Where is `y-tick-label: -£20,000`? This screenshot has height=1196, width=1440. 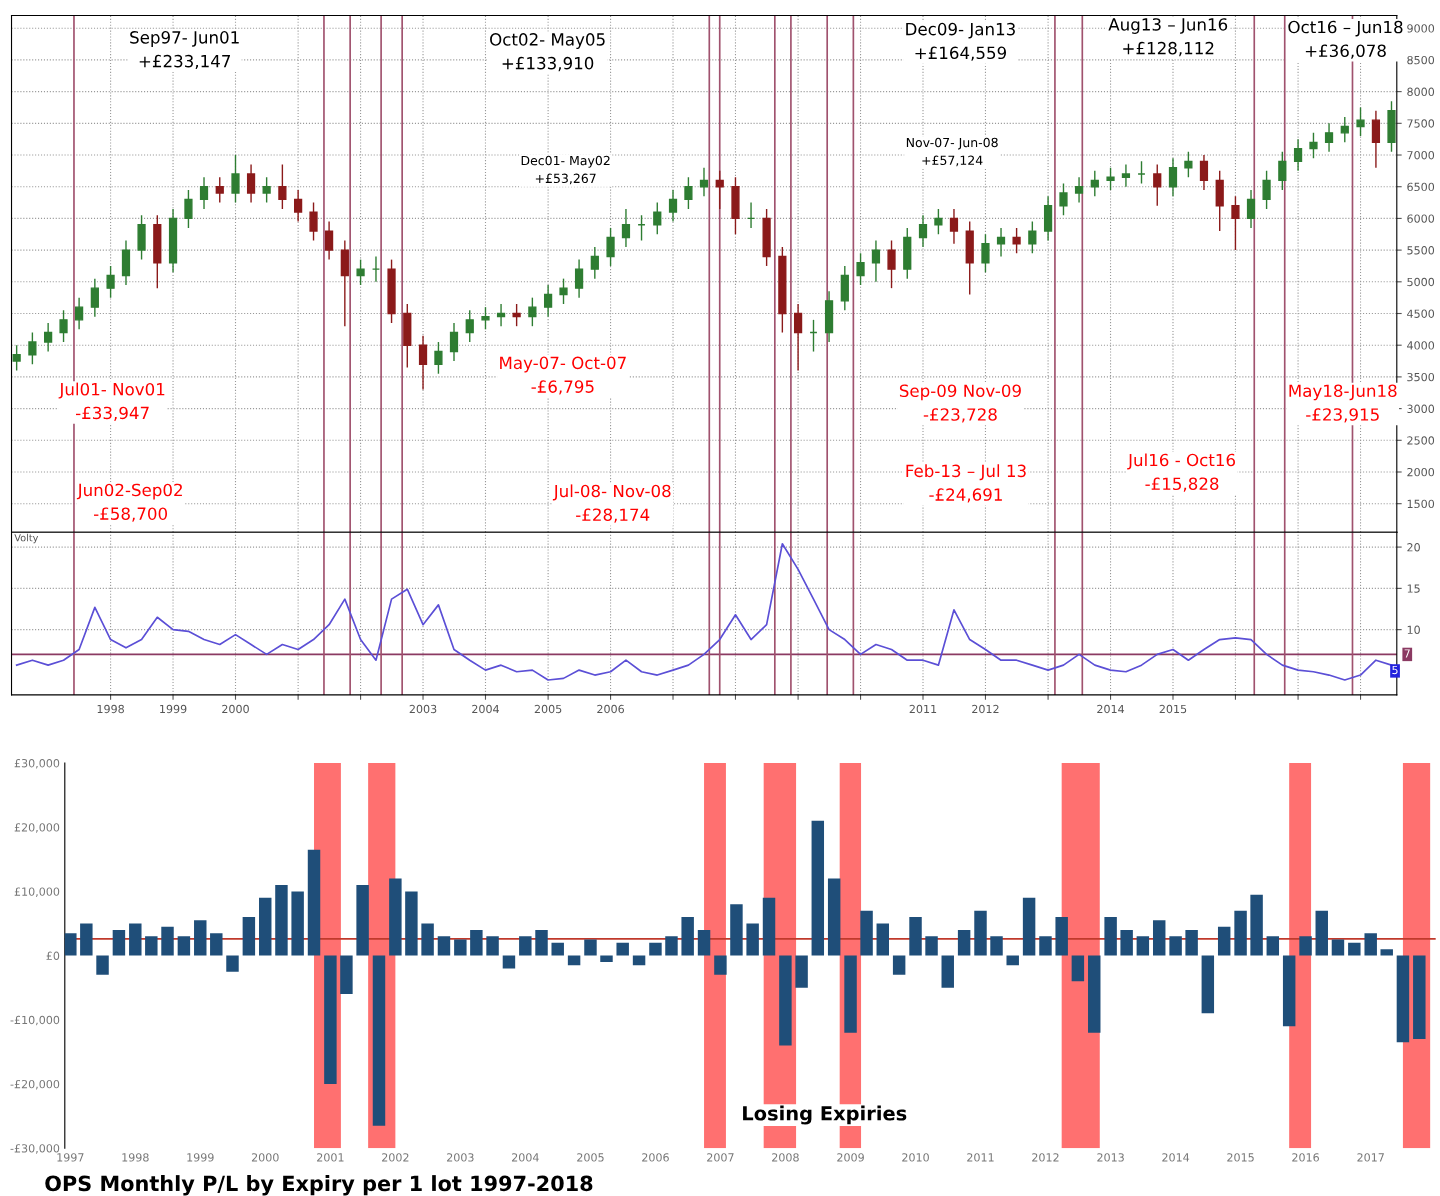
y-tick-label: -£20,000 is located at coordinates (35, 1084).